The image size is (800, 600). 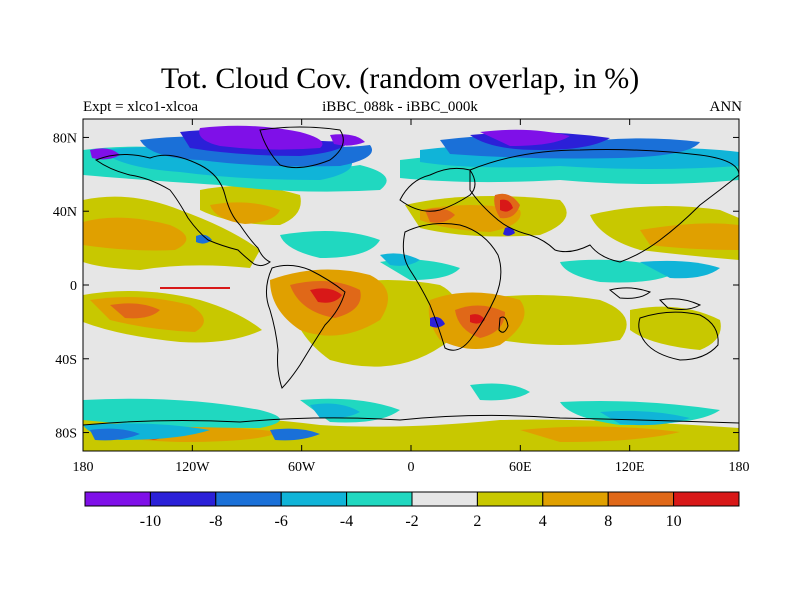 What do you see at coordinates (215, 521) in the screenshot?
I see `colorbar-label: -8` at bounding box center [215, 521].